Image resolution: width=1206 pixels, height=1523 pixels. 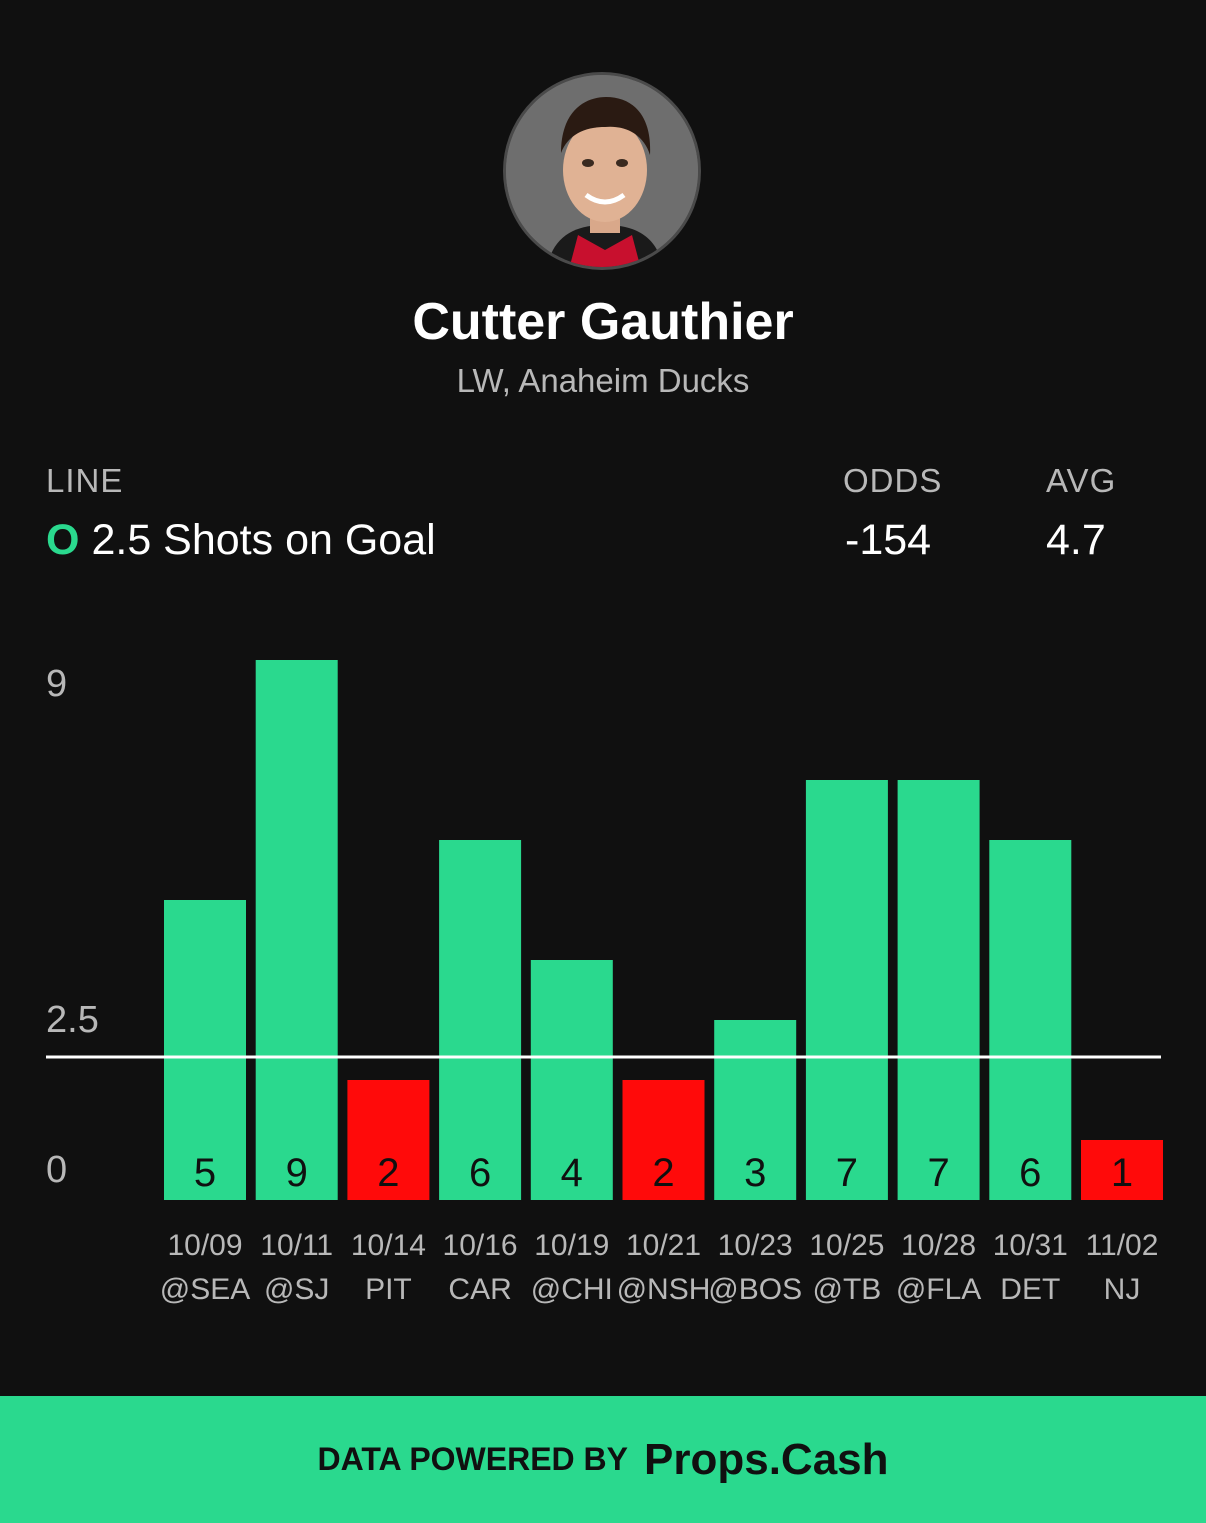 What do you see at coordinates (296, 1289) in the screenshot?
I see `x-tick-opponent: @SJ` at bounding box center [296, 1289].